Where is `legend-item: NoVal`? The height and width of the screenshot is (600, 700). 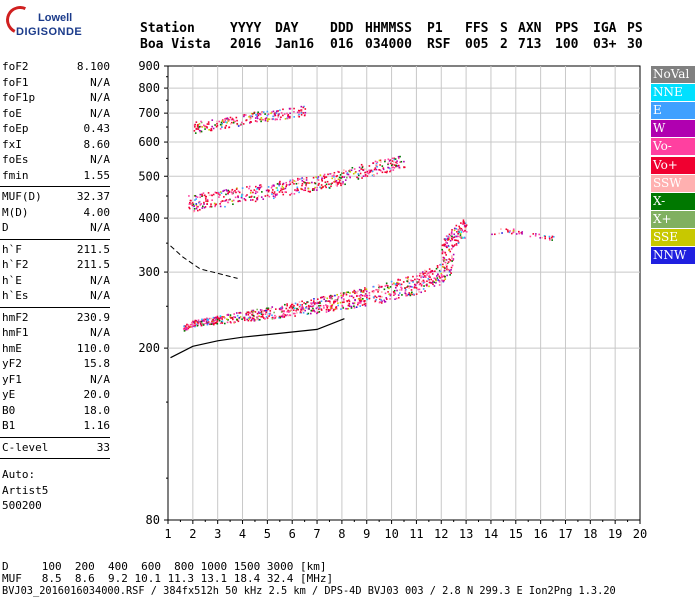
legend-item: NoVal is located at coordinates (673, 74).